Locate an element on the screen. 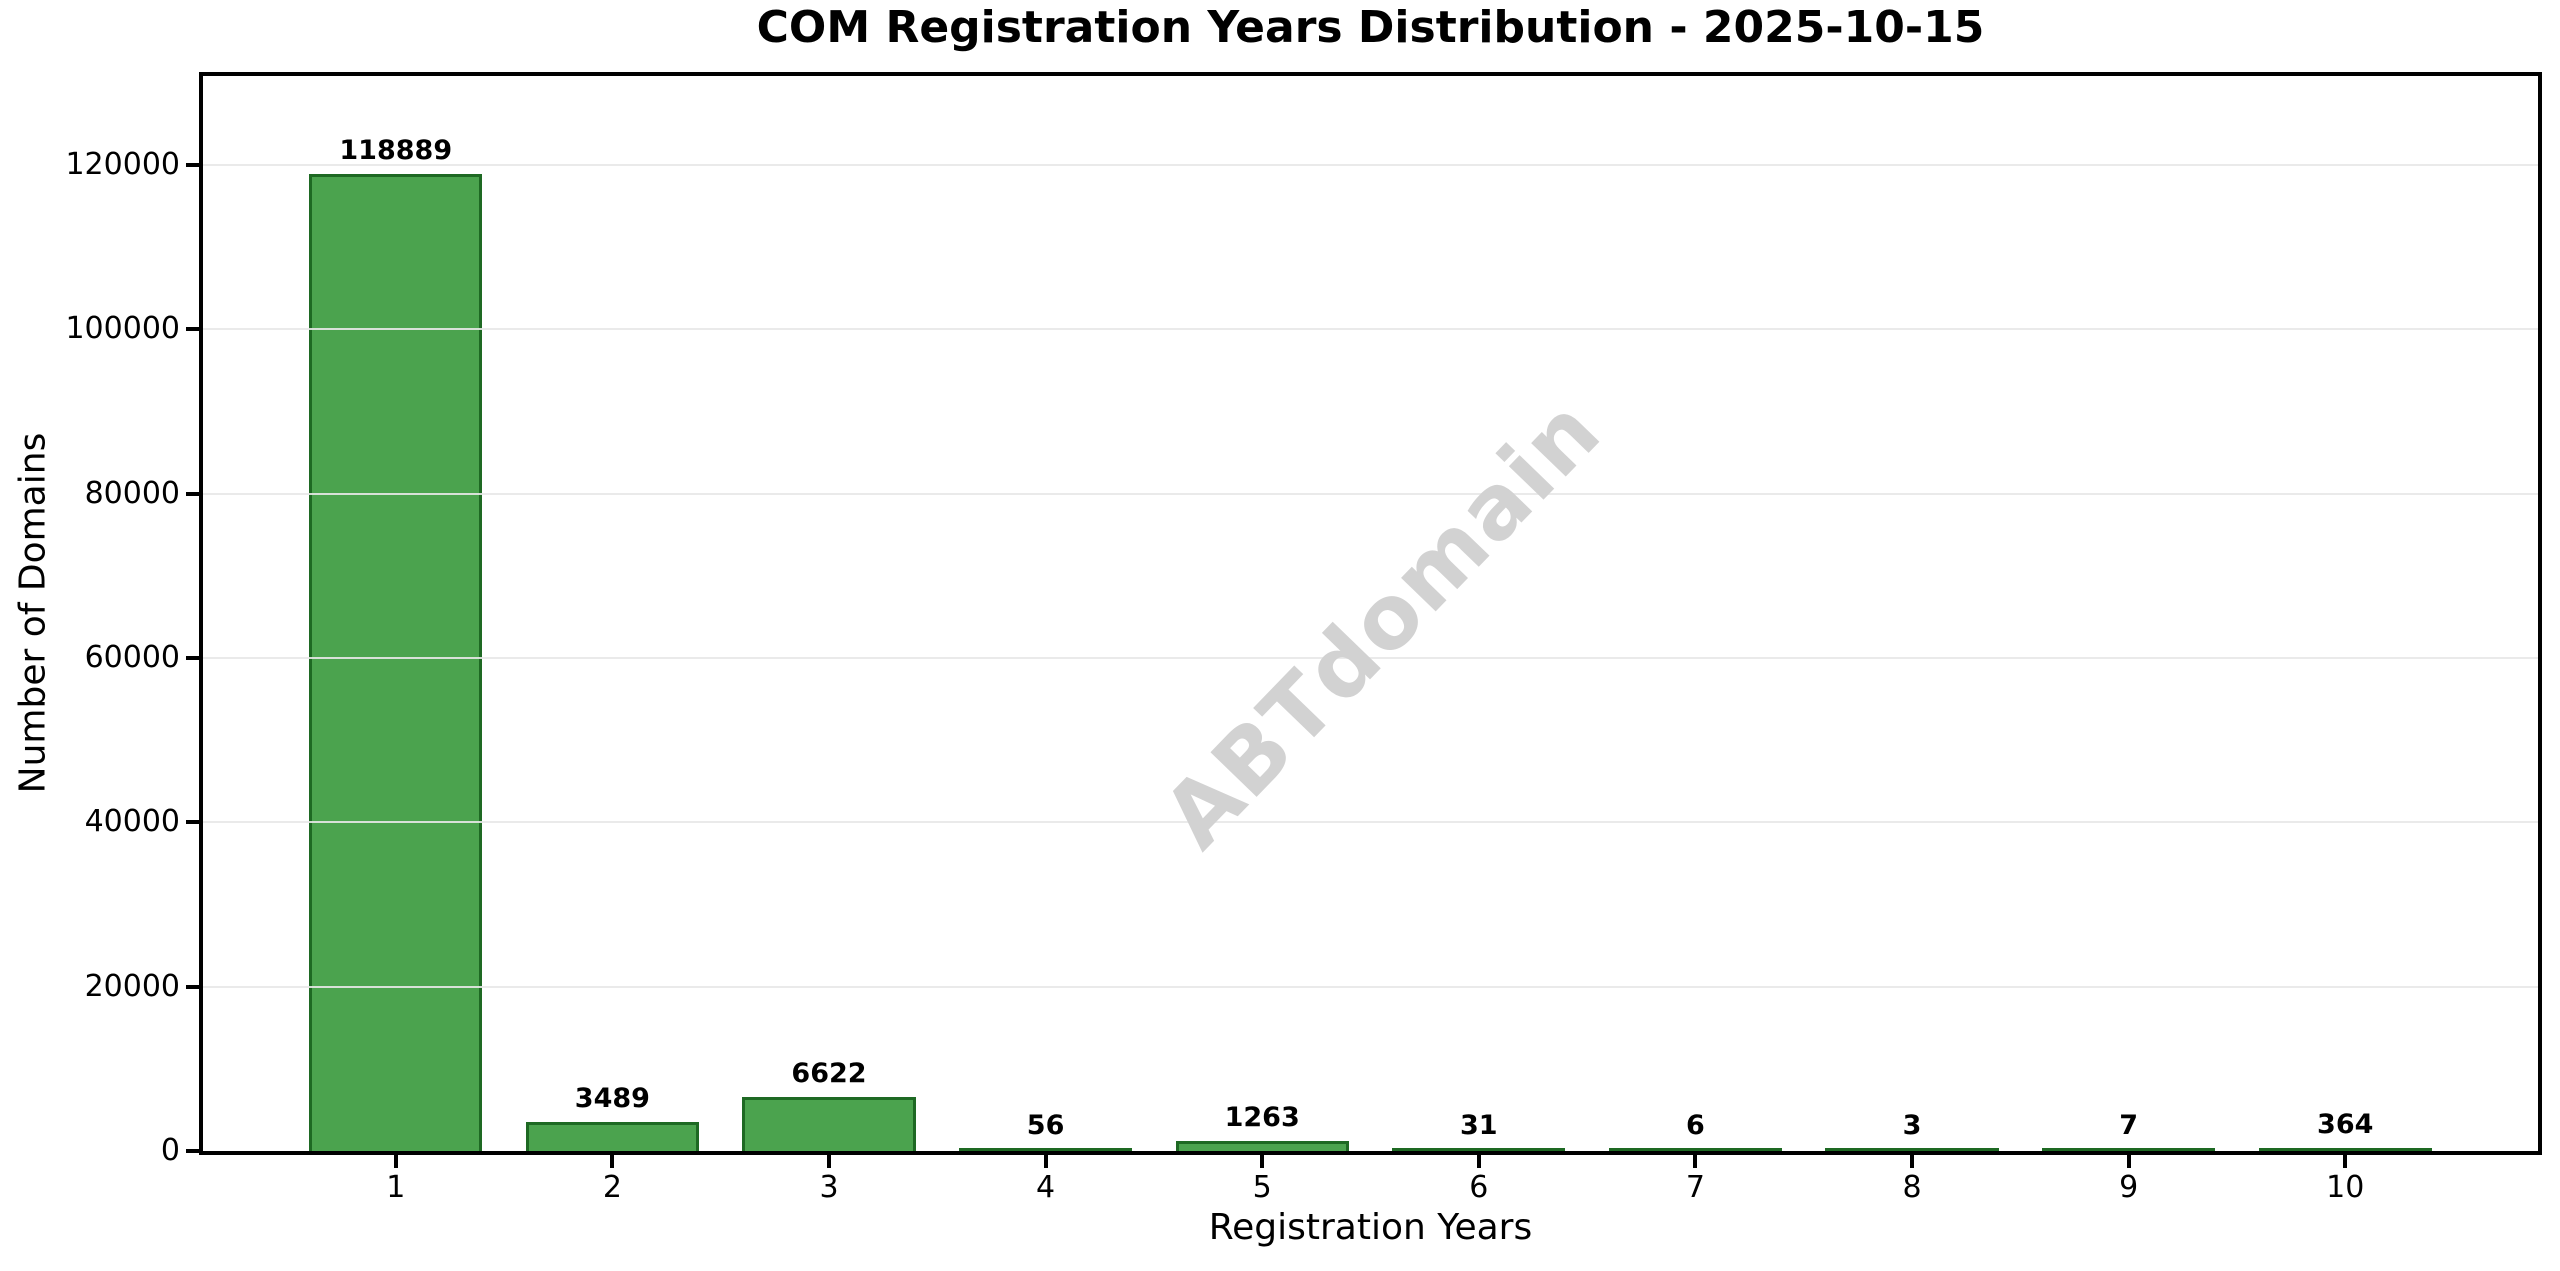 The image size is (2560, 1271). x-tick-label: 7 is located at coordinates (1695, 1187).